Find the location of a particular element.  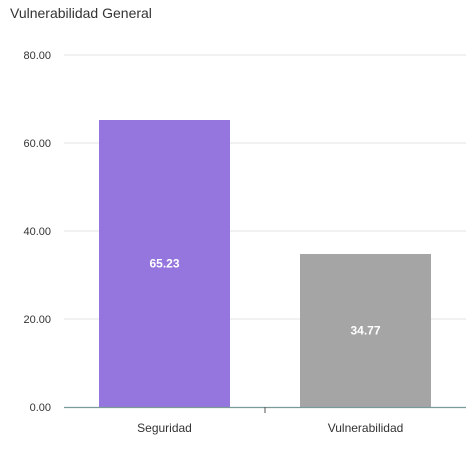

y-tick-label: 20.00 is located at coordinates (37, 320).